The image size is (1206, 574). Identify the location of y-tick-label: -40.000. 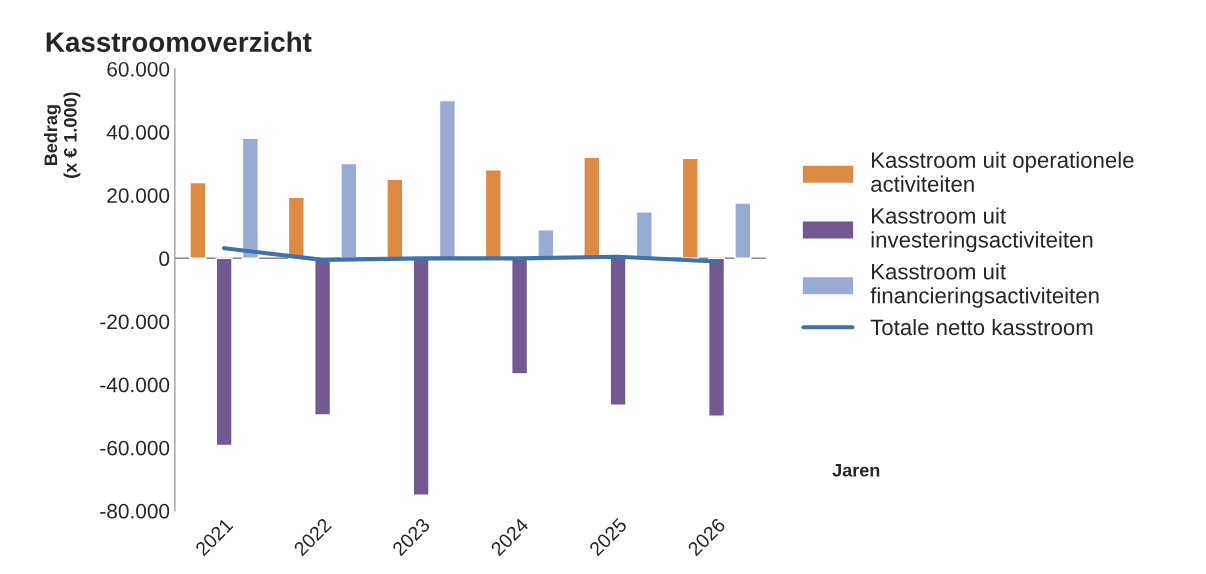
(135, 385).